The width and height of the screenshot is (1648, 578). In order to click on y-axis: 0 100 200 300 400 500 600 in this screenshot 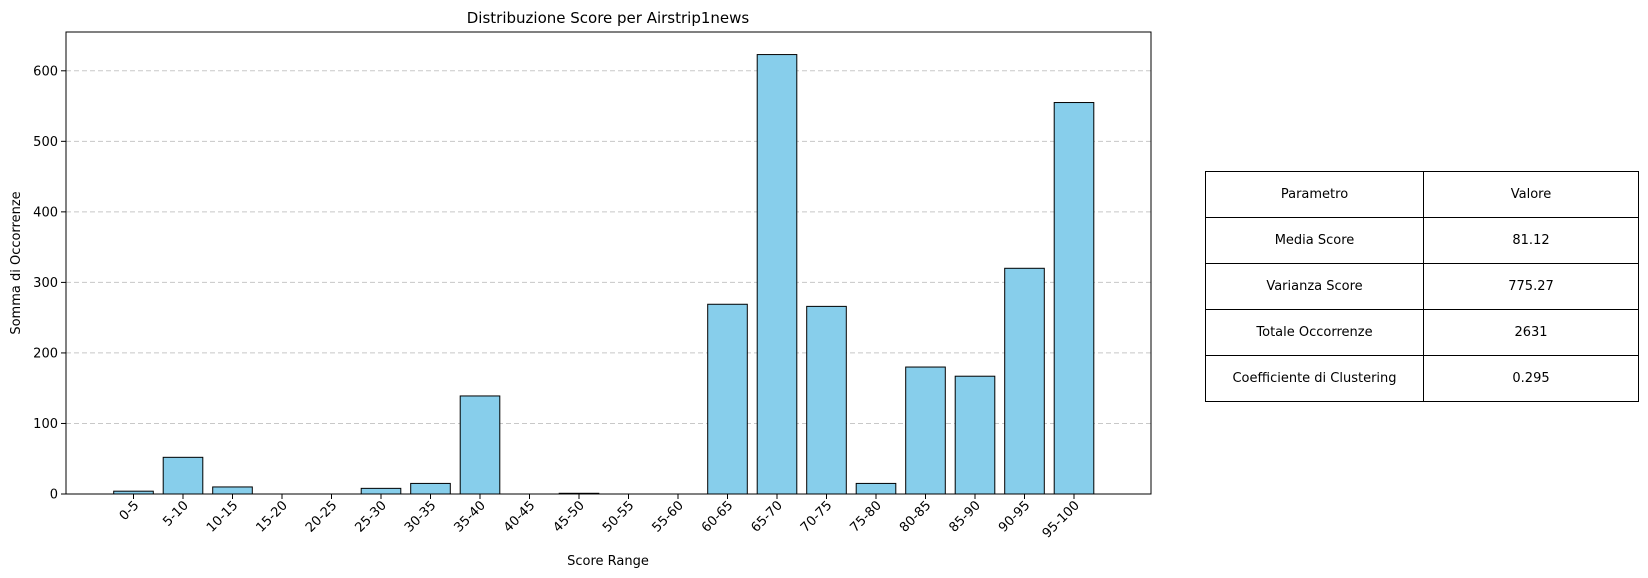, I will do `click(49, 283)`.